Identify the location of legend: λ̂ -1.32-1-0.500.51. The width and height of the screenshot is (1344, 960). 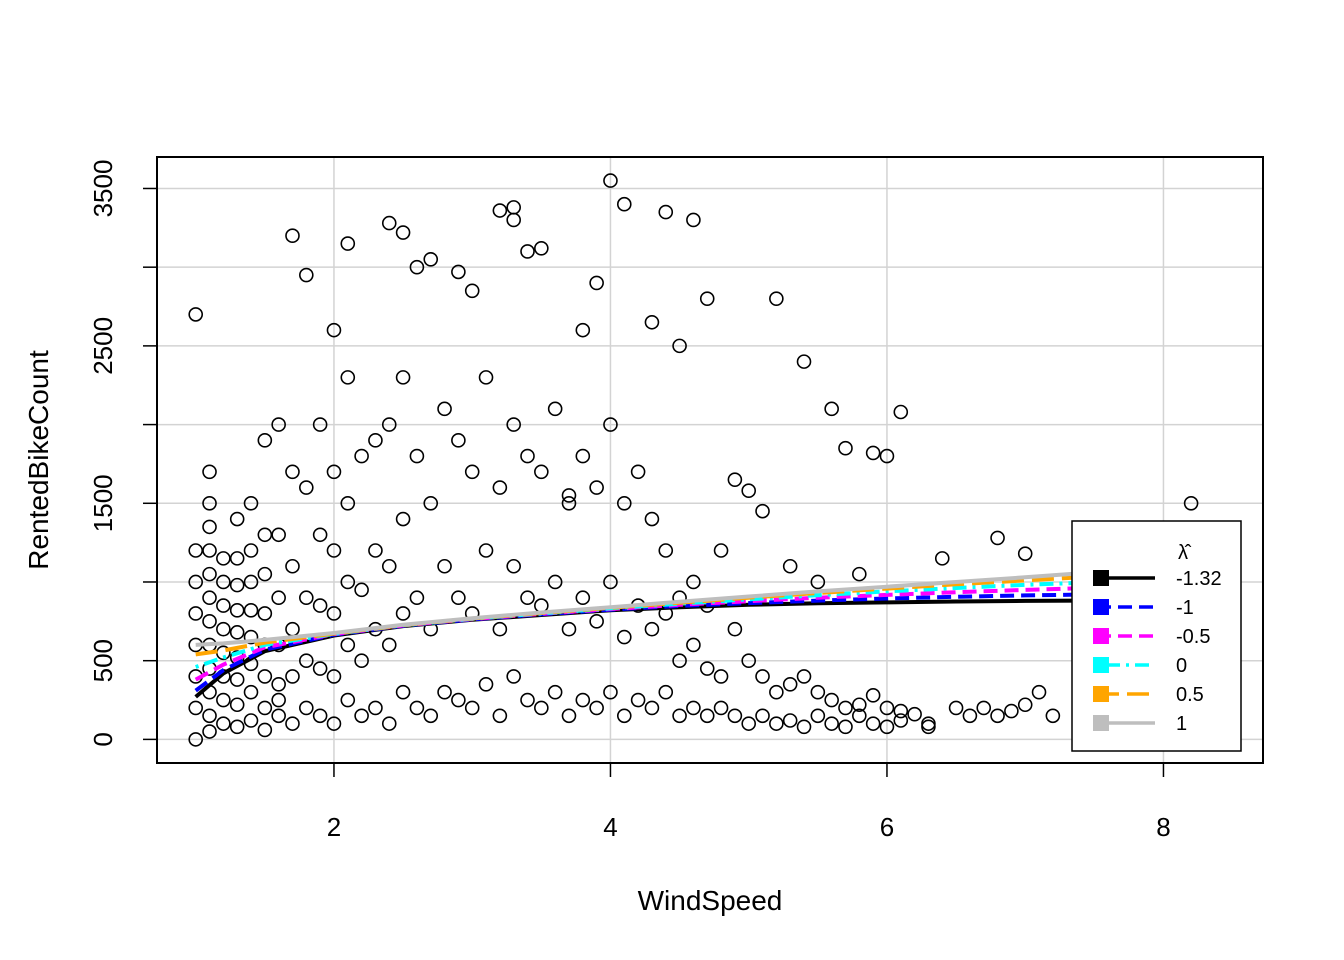
(1156, 636).